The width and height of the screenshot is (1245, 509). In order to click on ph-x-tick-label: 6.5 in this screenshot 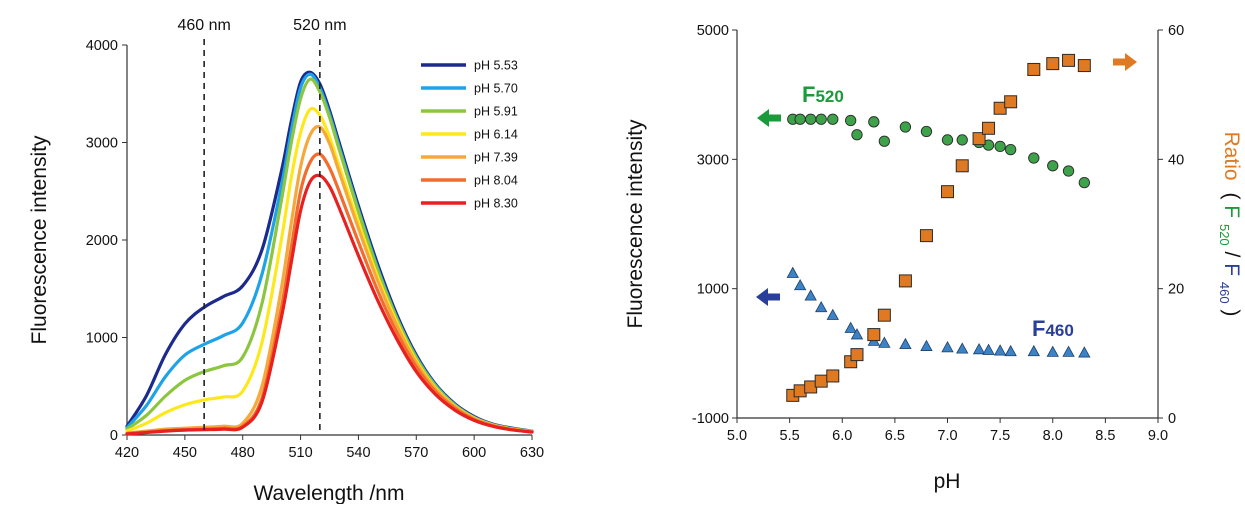, I will do `click(895, 436)`.